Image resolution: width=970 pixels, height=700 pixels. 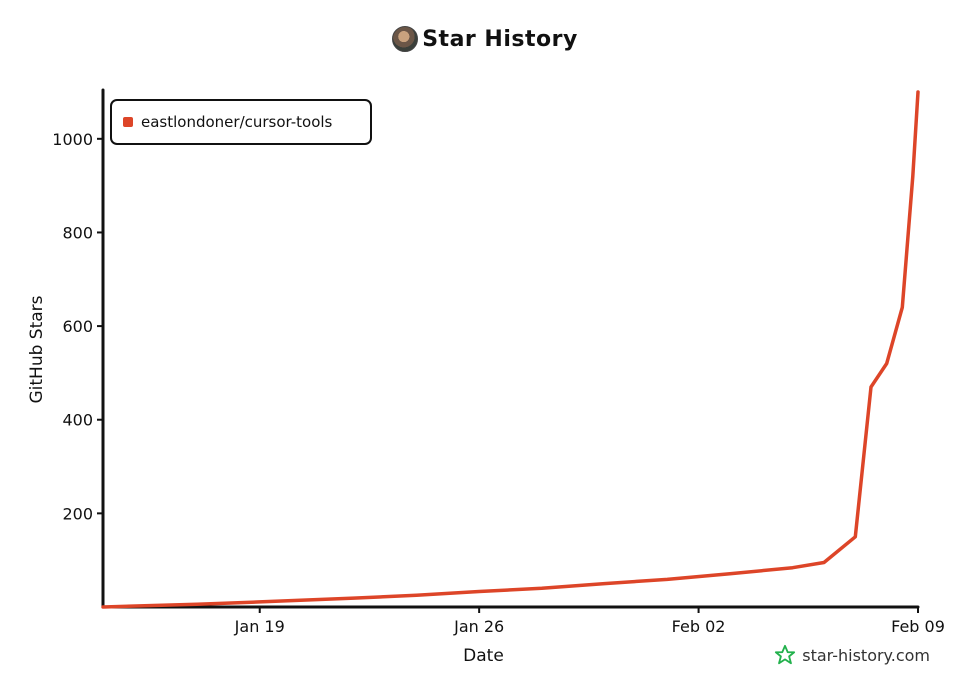 I want to click on chart-title: Star History, so click(x=500, y=39).